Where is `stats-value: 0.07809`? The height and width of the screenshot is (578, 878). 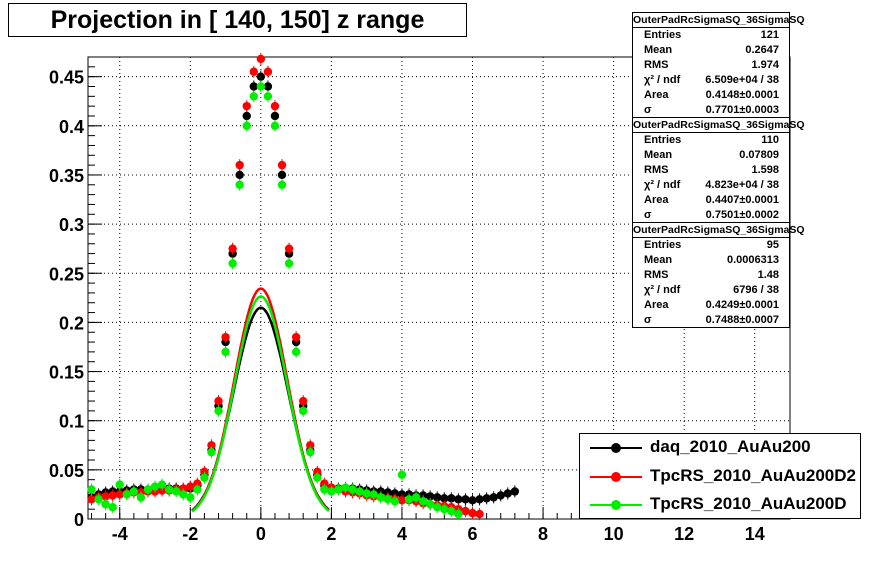 stats-value: 0.07809 is located at coordinates (759, 155).